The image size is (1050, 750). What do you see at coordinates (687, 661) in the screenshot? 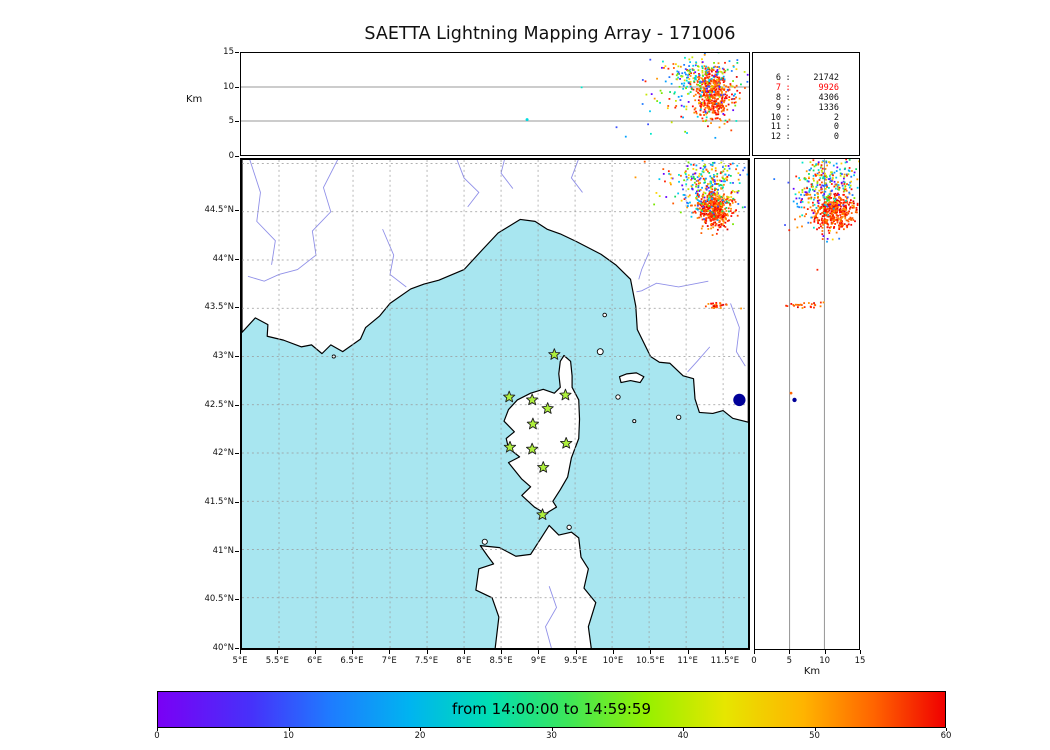
I see `lon-tick-label: 11°E` at bounding box center [687, 661].